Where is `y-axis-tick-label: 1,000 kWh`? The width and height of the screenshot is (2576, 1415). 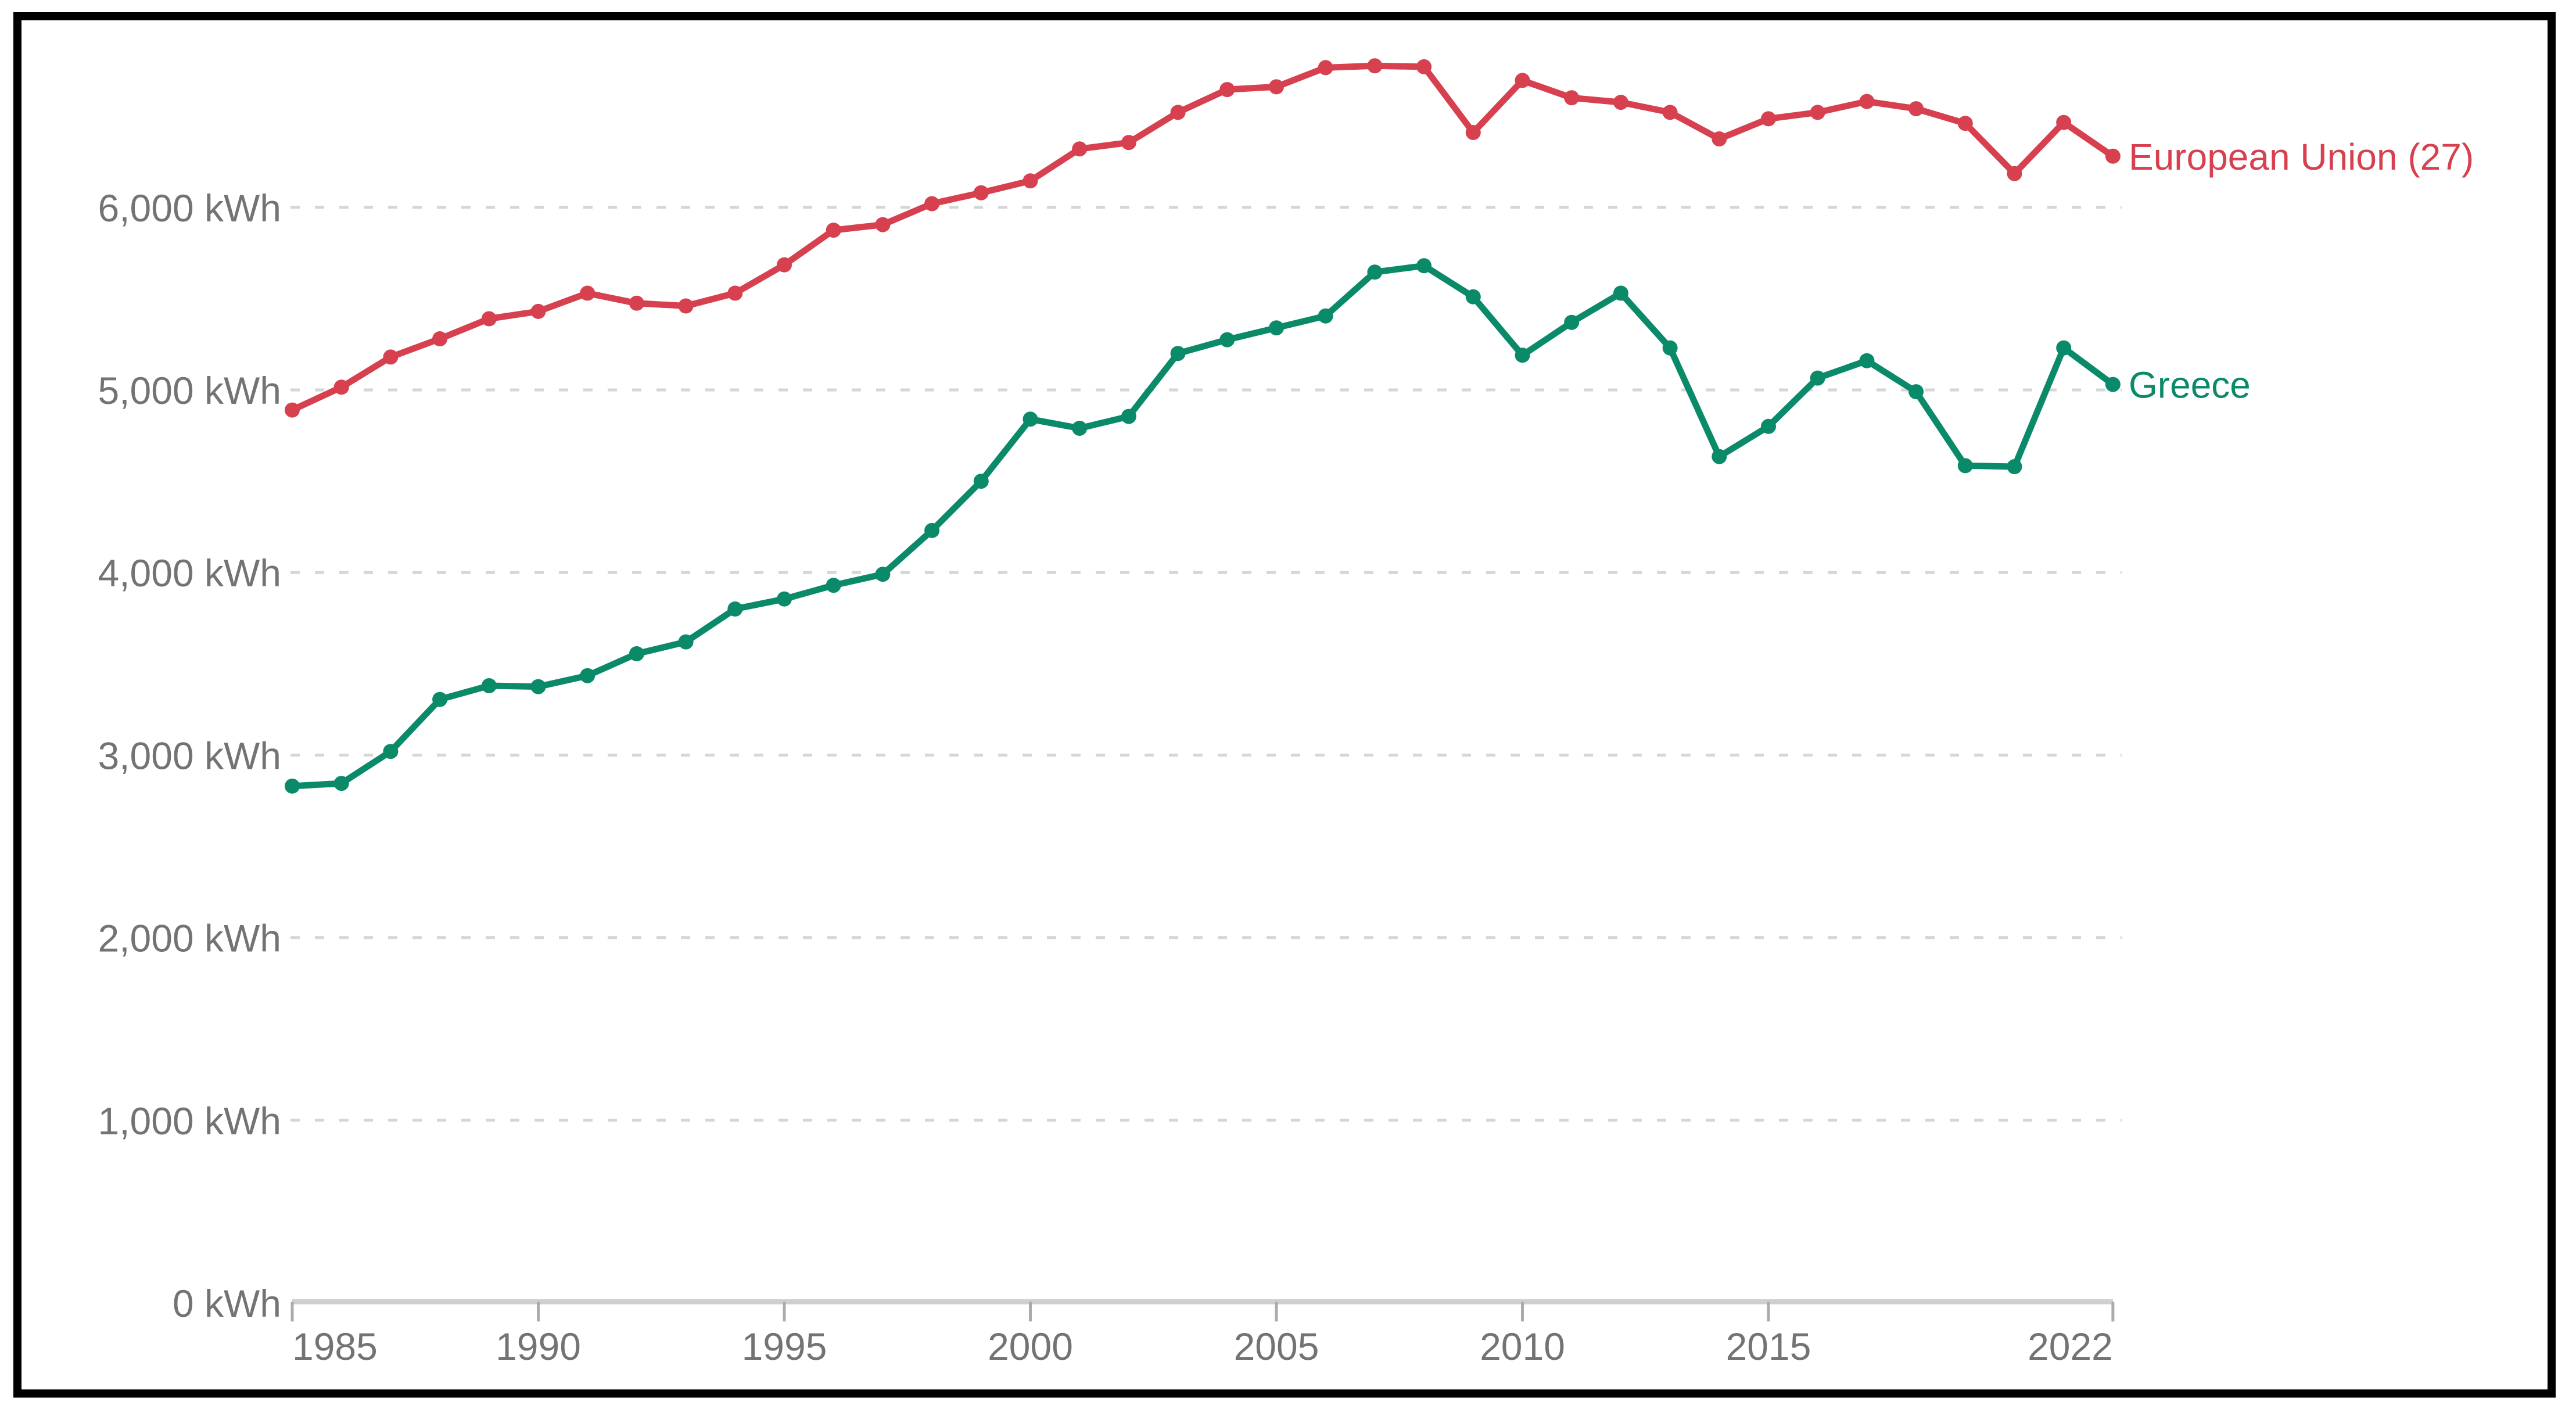 y-axis-tick-label: 1,000 kWh is located at coordinates (190, 1120).